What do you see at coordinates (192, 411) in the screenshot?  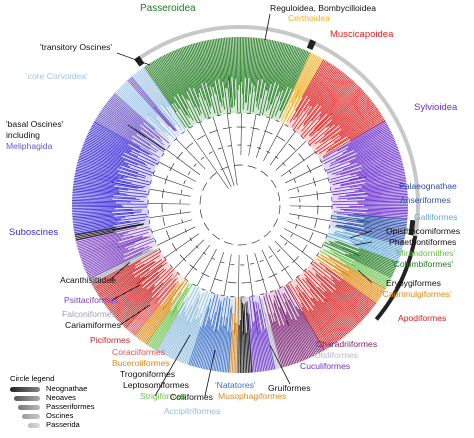 I see `label-accipitriformes: Accipitriformes` at bounding box center [192, 411].